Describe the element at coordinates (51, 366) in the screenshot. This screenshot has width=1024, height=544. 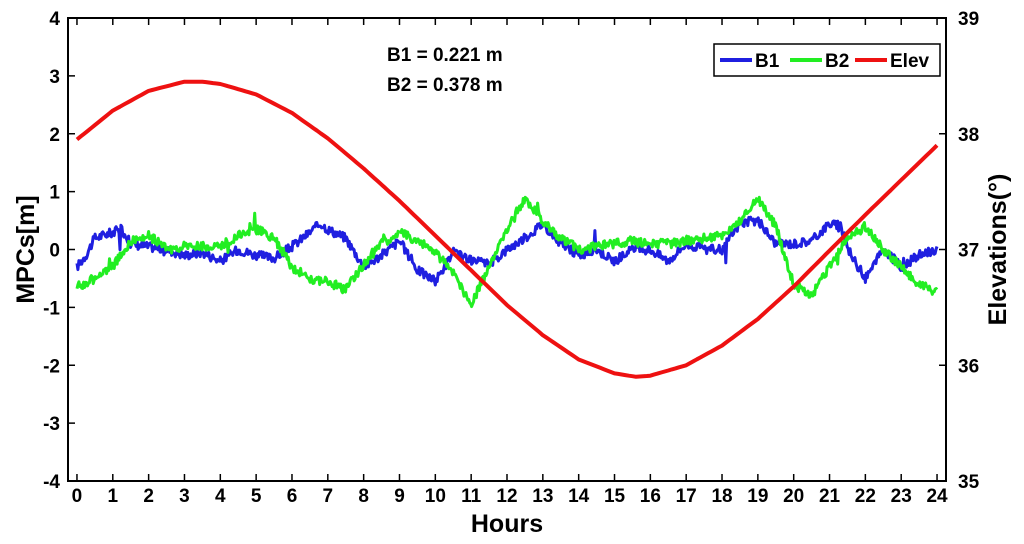
I see `y-left-tick-label: -2` at that location.